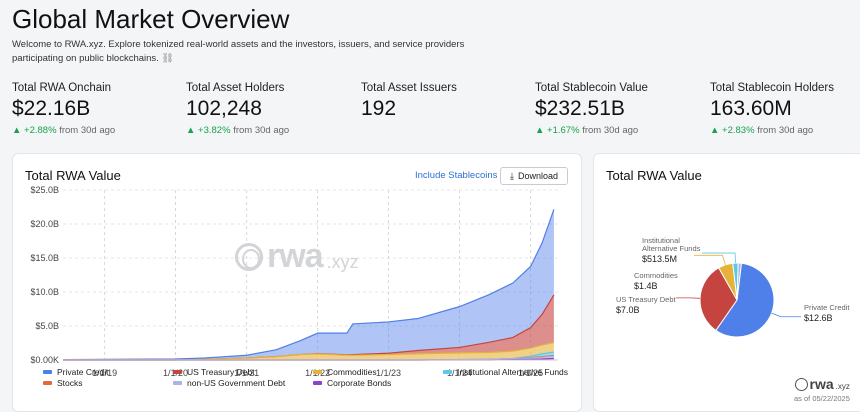 The height and width of the screenshot is (412, 860). I want to click on y-tick-label: $25.0B, so click(44, 190).